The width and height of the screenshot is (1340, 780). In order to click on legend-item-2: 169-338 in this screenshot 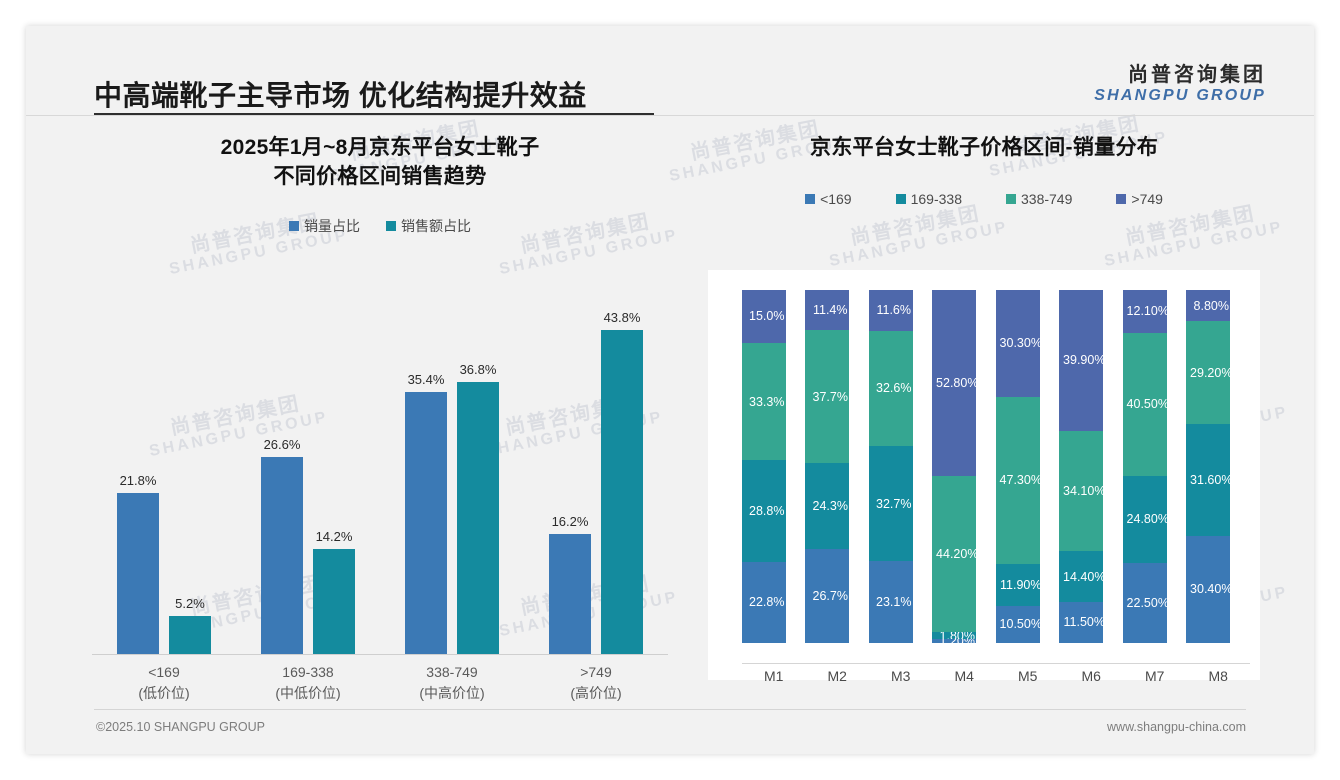, I will do `click(928, 198)`.